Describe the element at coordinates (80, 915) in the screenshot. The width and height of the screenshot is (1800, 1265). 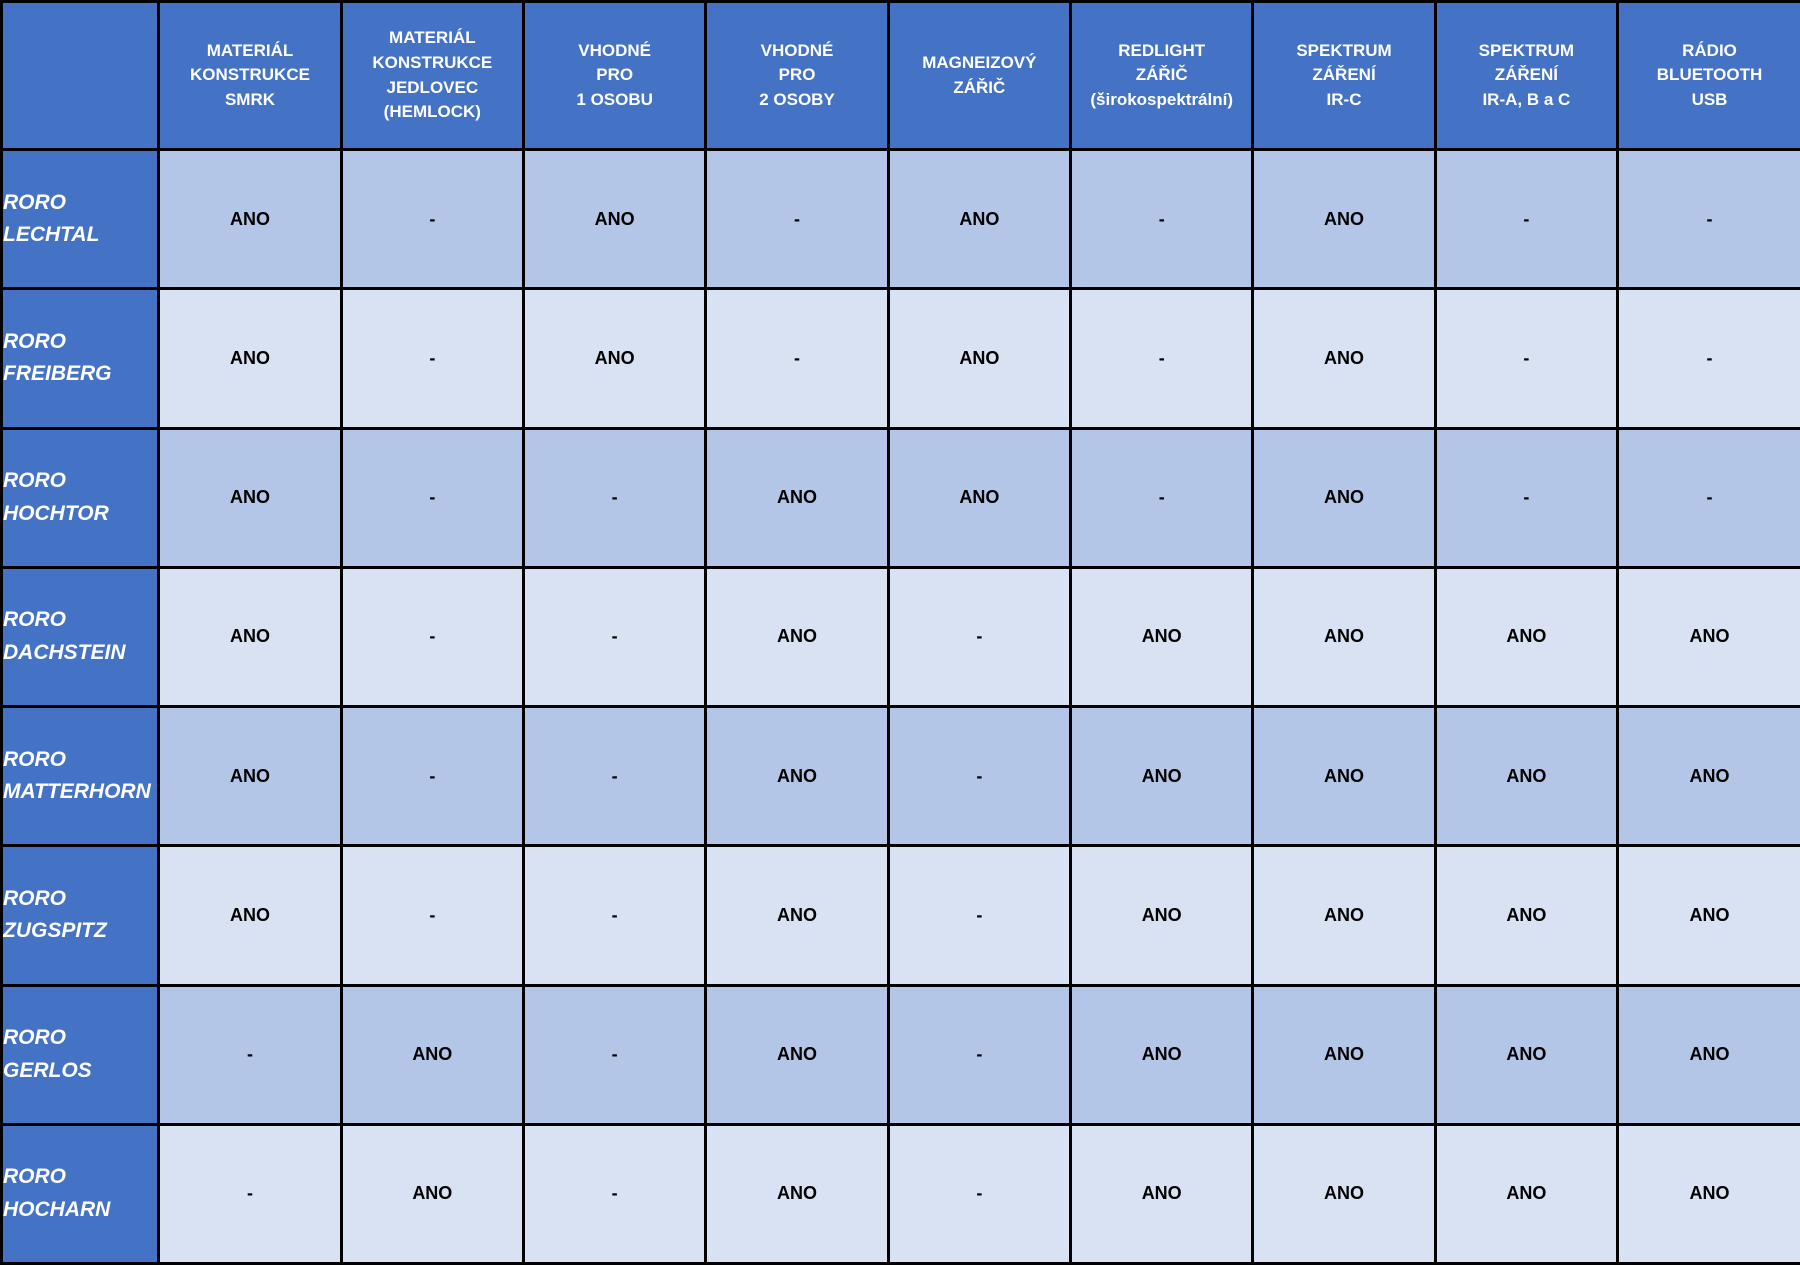
I see `row-header: RORO ZUGSPITZ` at that location.